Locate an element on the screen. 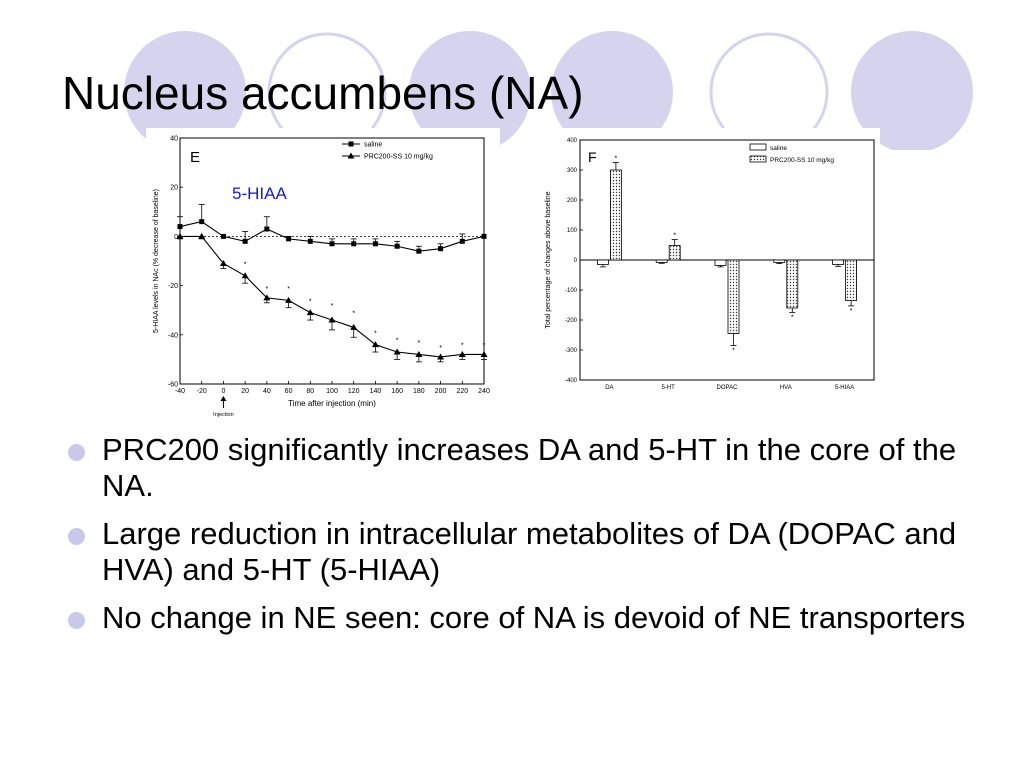 This screenshot has height=768, width=1024. x-tick-label: -40 is located at coordinates (180, 391).